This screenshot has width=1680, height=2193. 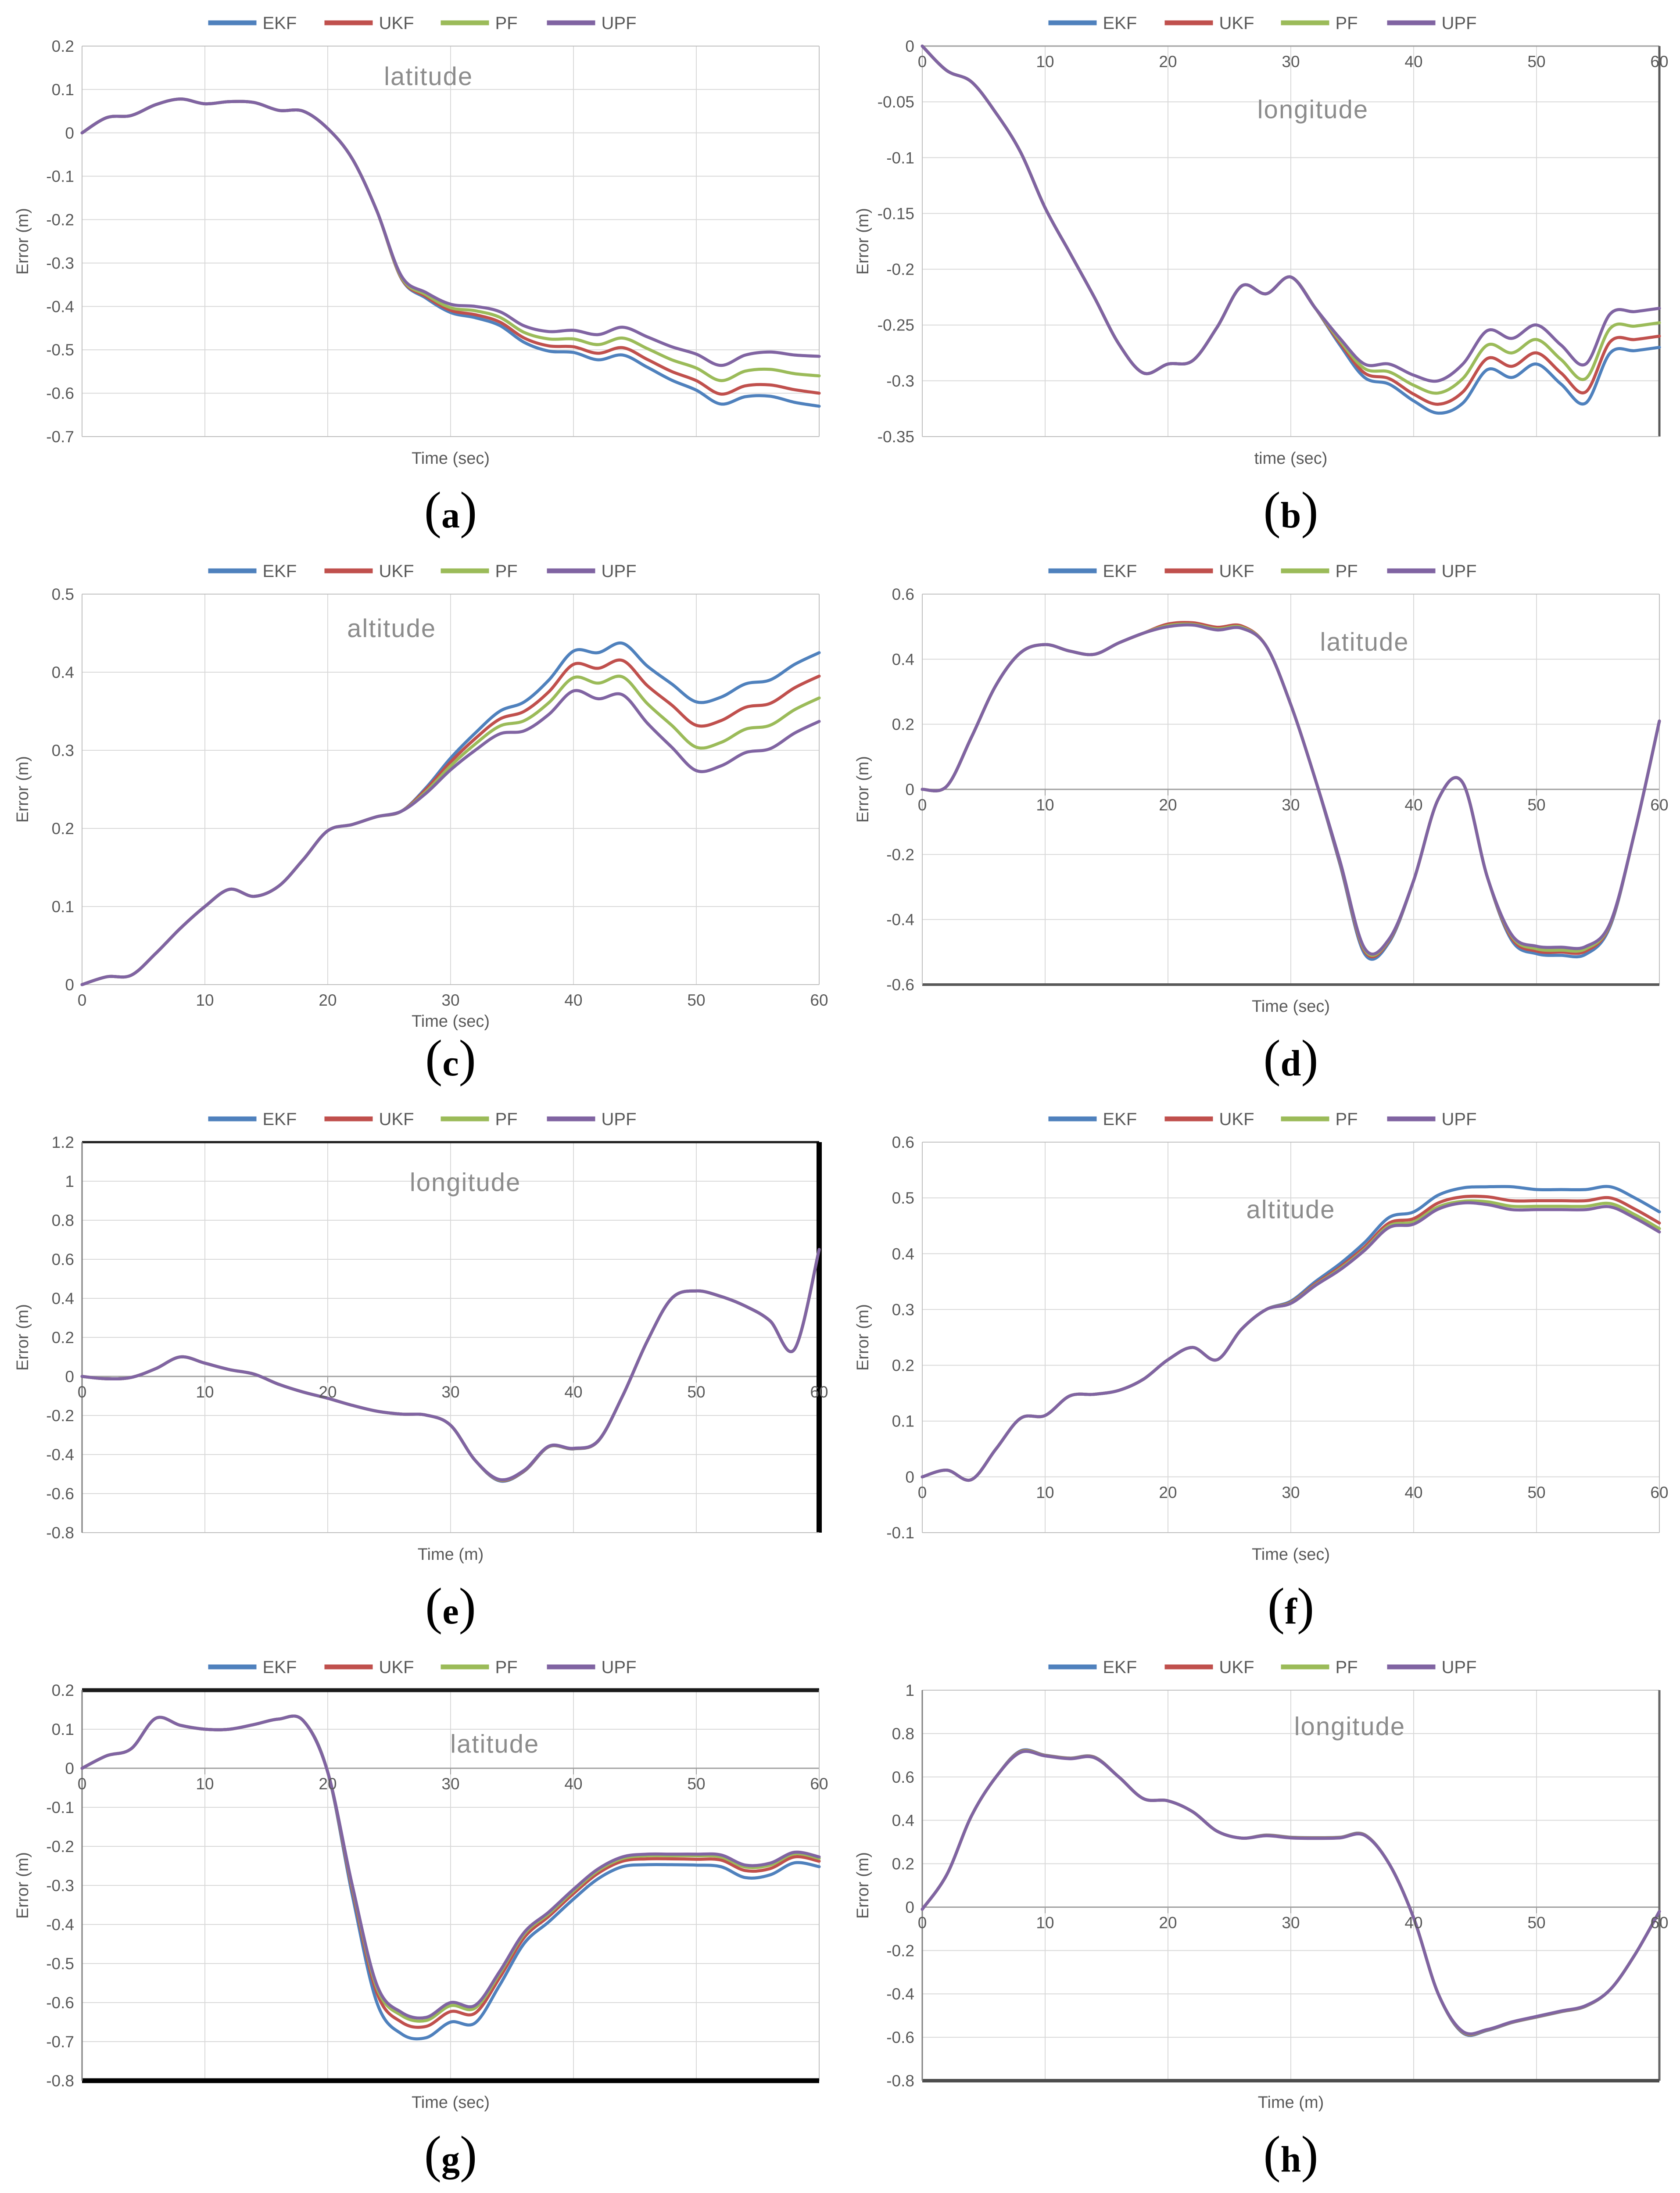 I want to click on svg-text: 0.4, so click(x=903, y=659).